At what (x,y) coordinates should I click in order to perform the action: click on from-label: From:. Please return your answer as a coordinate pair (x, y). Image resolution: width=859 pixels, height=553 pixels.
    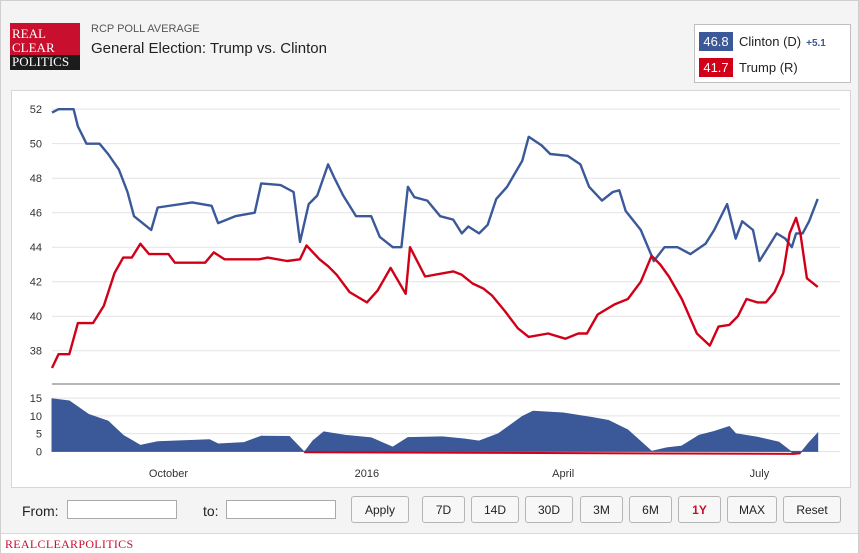
    Looking at the image, I should click on (40, 511).